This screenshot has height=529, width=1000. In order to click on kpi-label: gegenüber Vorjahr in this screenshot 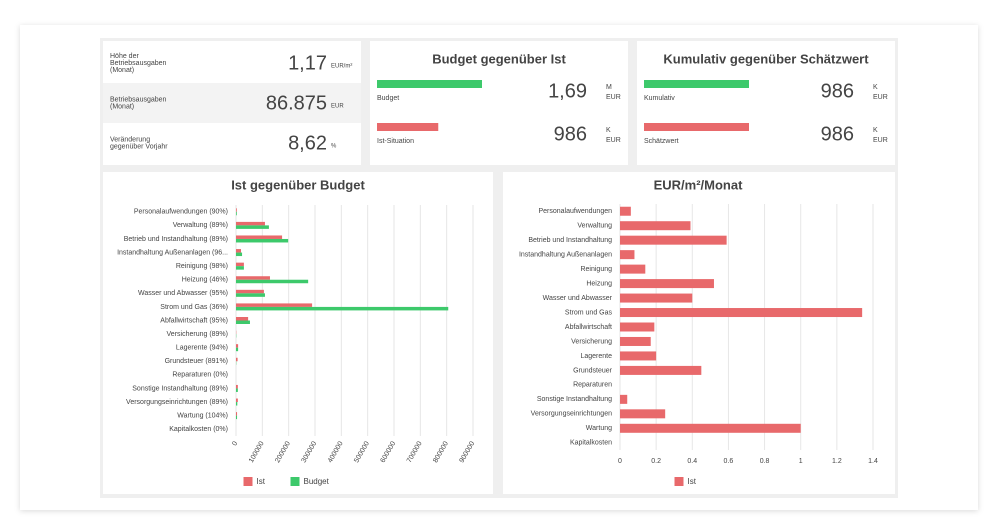, I will do `click(139, 146)`.